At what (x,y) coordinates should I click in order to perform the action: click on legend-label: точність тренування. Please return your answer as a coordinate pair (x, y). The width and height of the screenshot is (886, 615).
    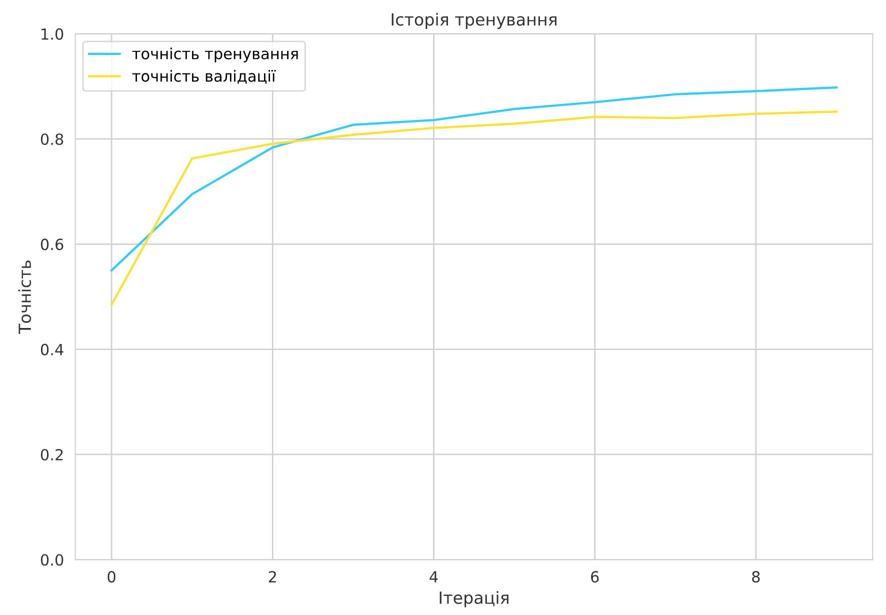
    Looking at the image, I should click on (215, 55).